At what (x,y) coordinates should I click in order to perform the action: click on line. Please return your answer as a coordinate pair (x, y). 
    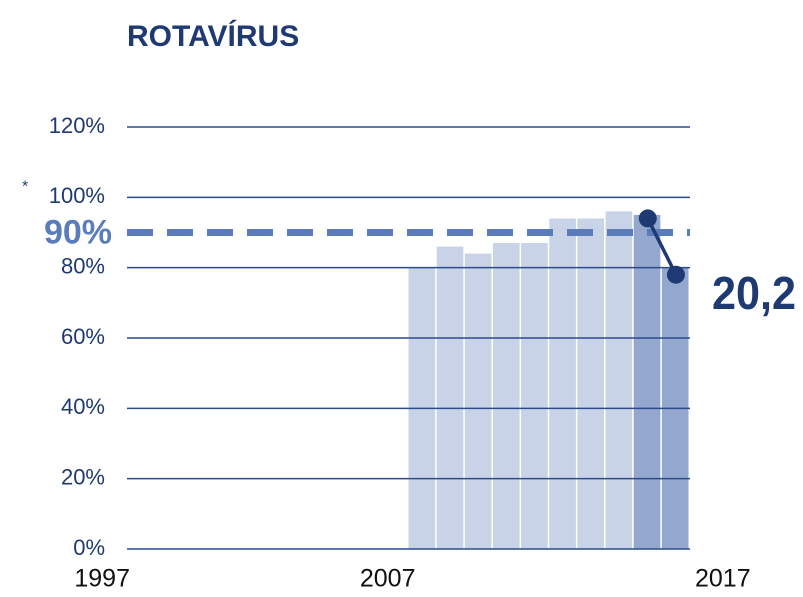
    Looking at the image, I should click on (662, 246).